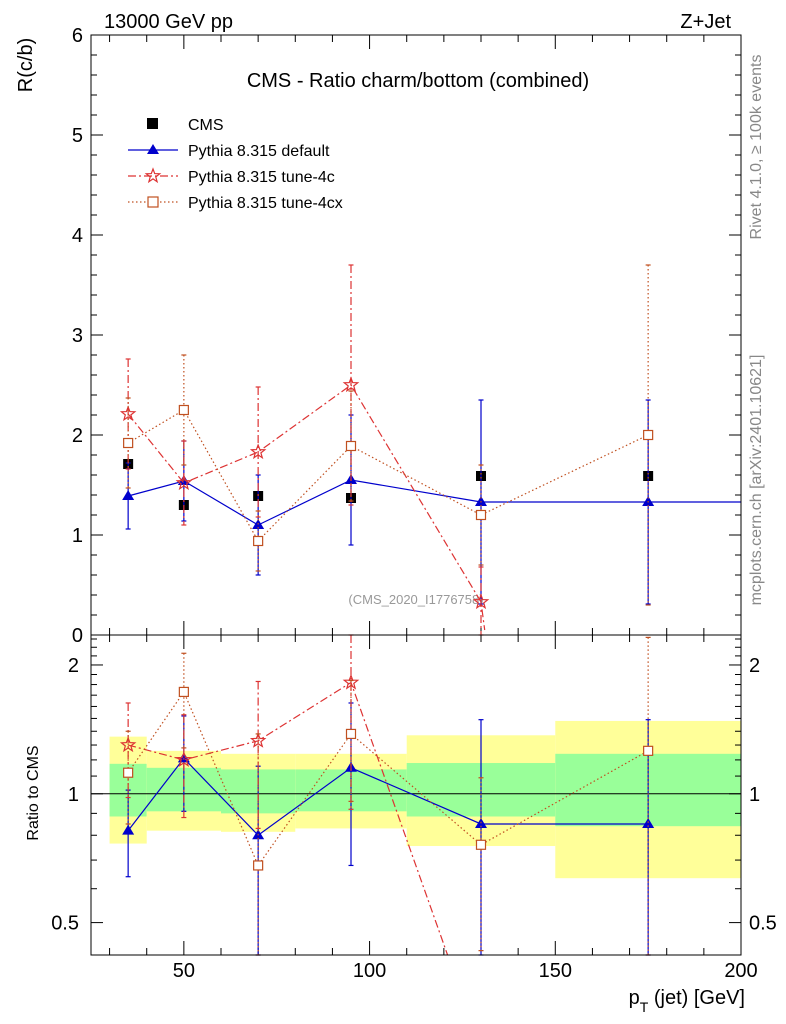 The image size is (786, 1024). What do you see at coordinates (369, 971) in the screenshot?
I see `x-tick-label: 100` at bounding box center [369, 971].